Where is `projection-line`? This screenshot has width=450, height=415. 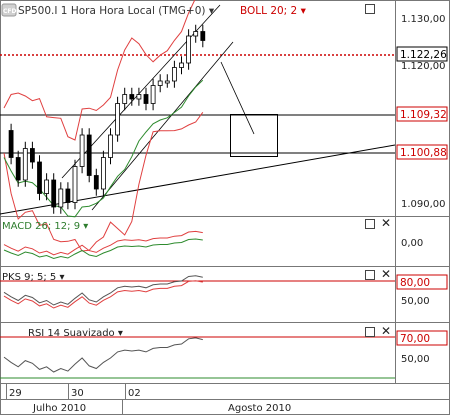 projection-line is located at coordinates (237, 98).